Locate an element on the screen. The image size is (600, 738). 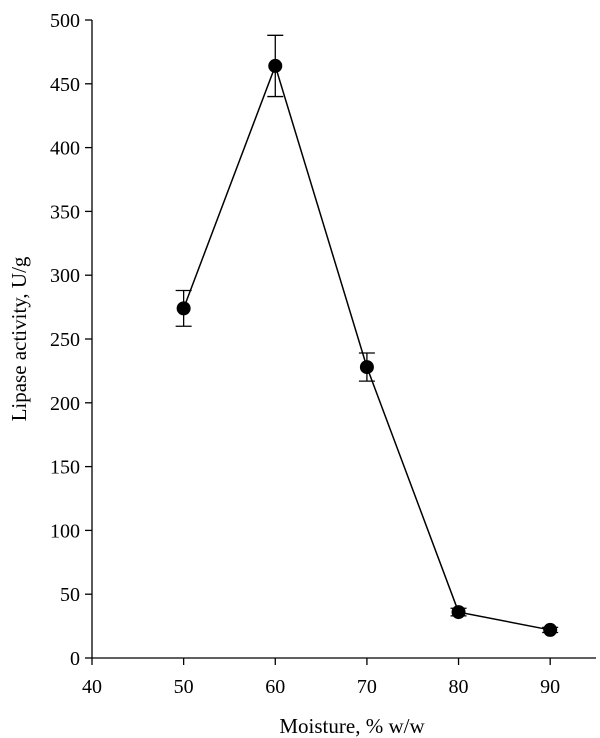
y-tick-label: 50 is located at coordinates (70, 595).